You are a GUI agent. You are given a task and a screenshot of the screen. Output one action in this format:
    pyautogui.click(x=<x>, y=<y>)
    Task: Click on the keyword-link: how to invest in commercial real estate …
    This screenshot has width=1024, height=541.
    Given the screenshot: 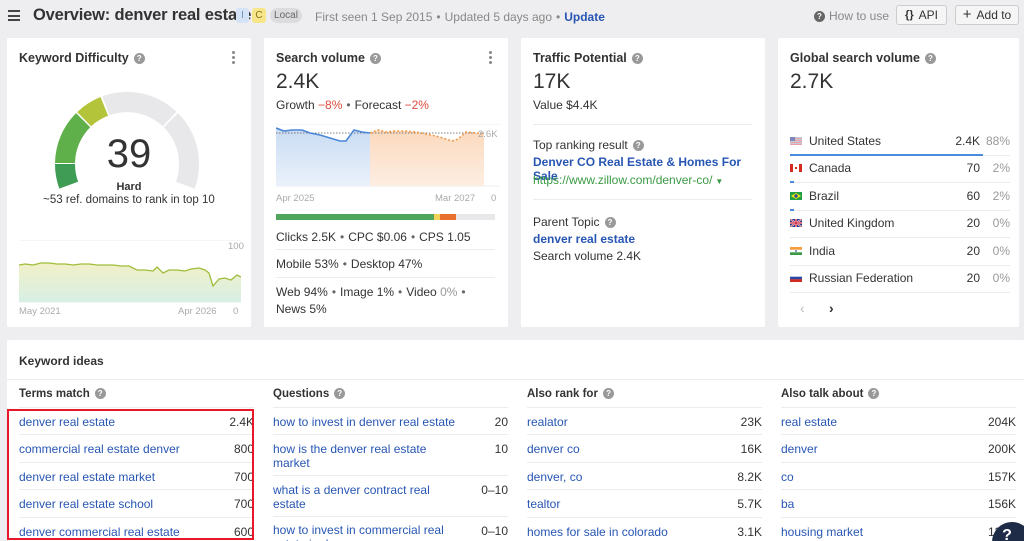 What is the action you would take?
    pyautogui.click(x=358, y=532)
    